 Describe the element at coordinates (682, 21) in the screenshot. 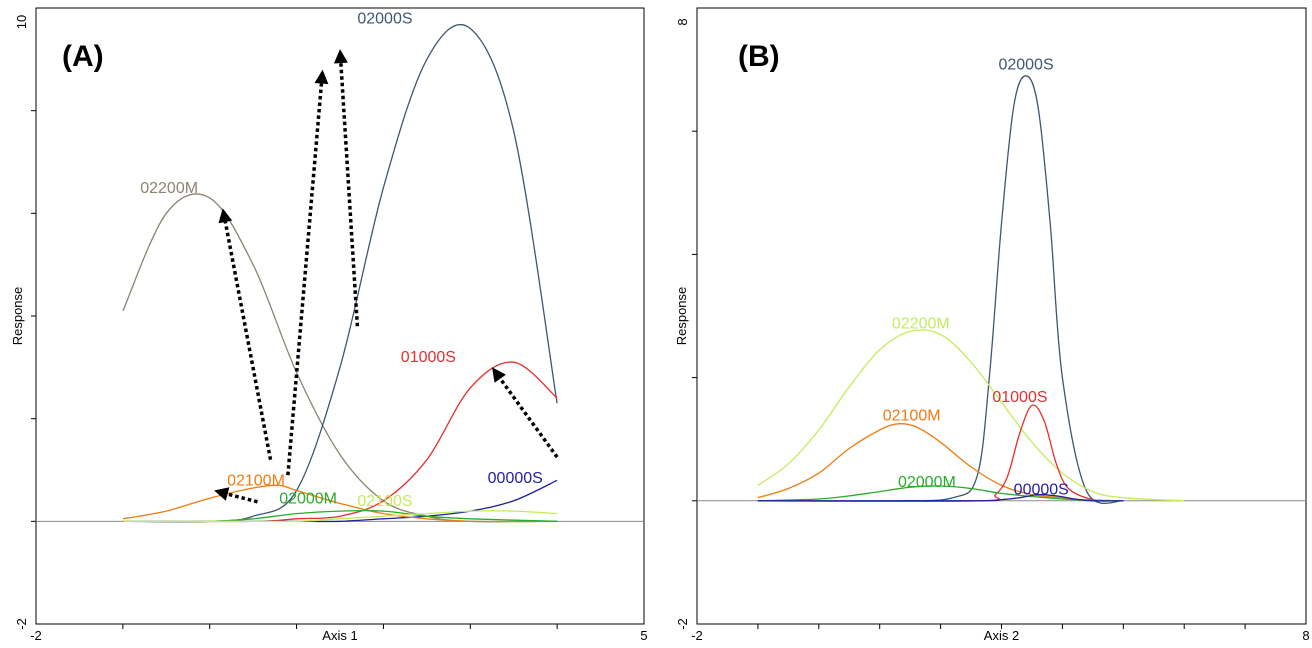

I see `y-tick-label: 8` at that location.